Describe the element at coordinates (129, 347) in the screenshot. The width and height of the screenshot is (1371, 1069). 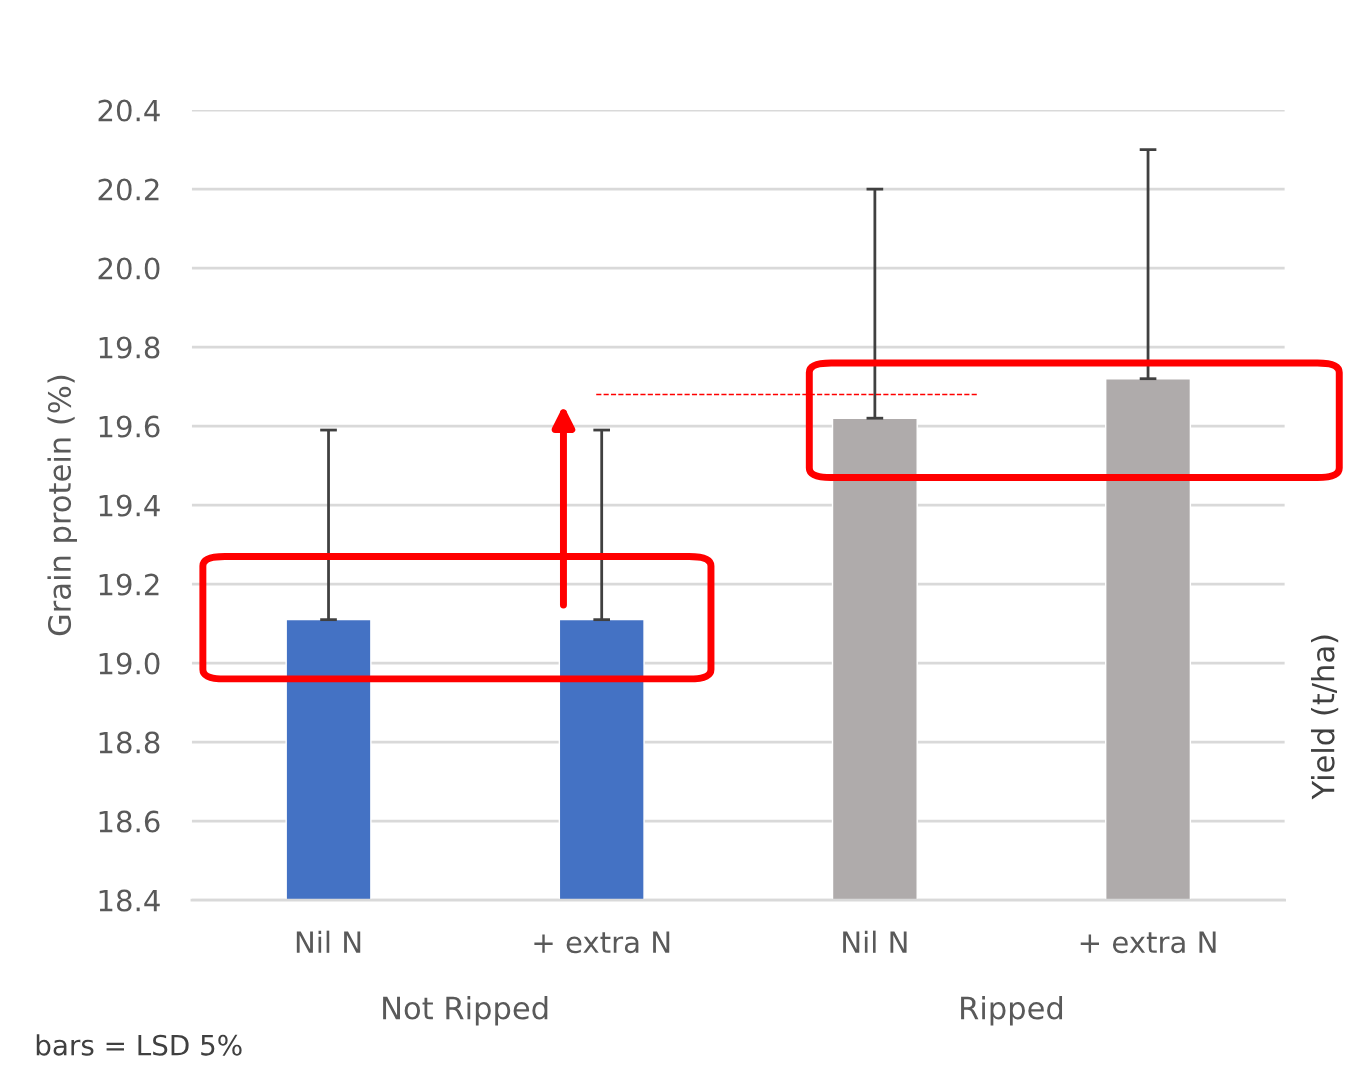
I see `y-tick-label: 19.8` at that location.